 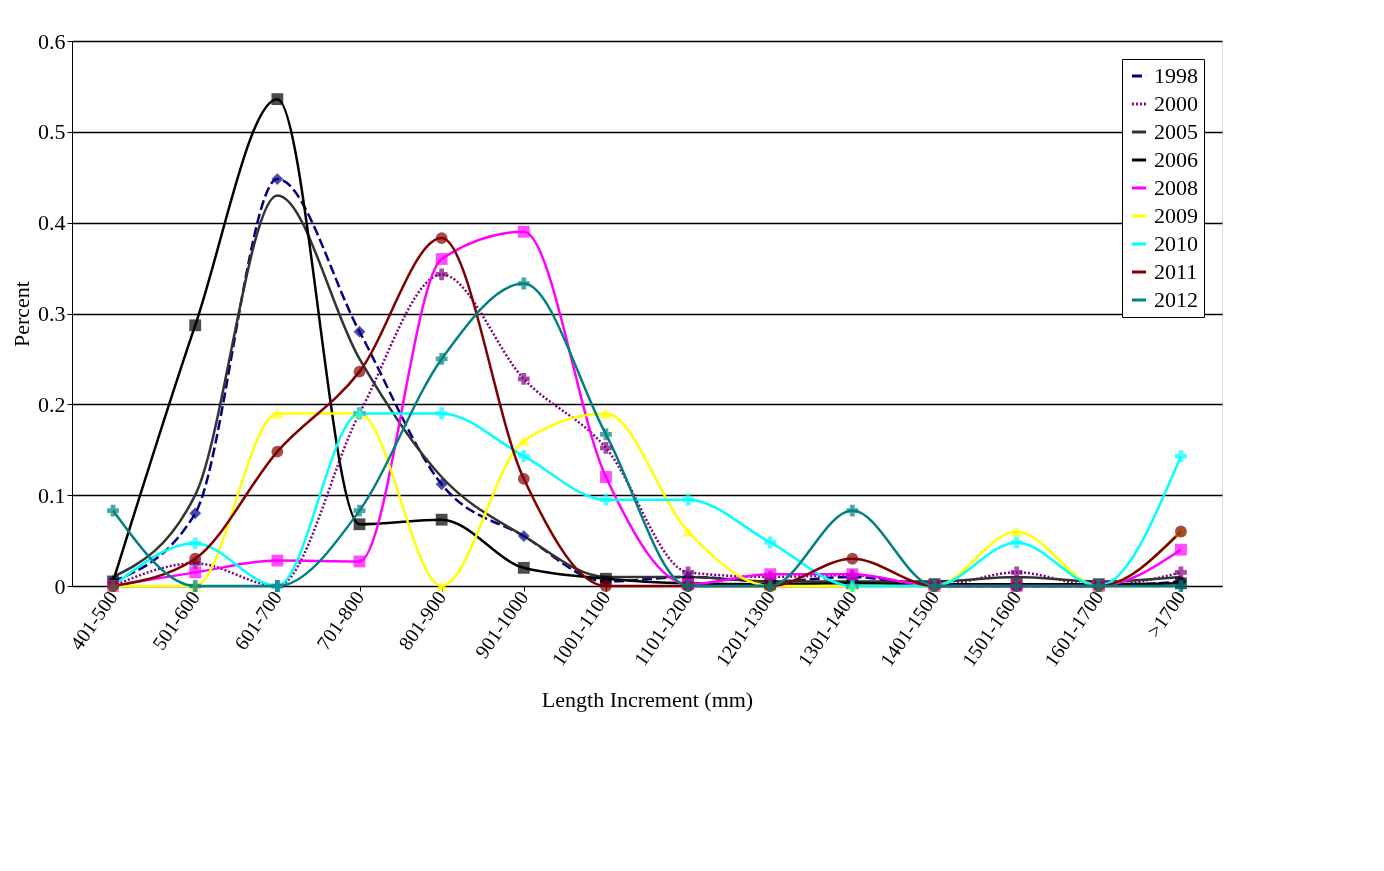 I want to click on y-tick-label: 0.5, so click(x=52, y=132).